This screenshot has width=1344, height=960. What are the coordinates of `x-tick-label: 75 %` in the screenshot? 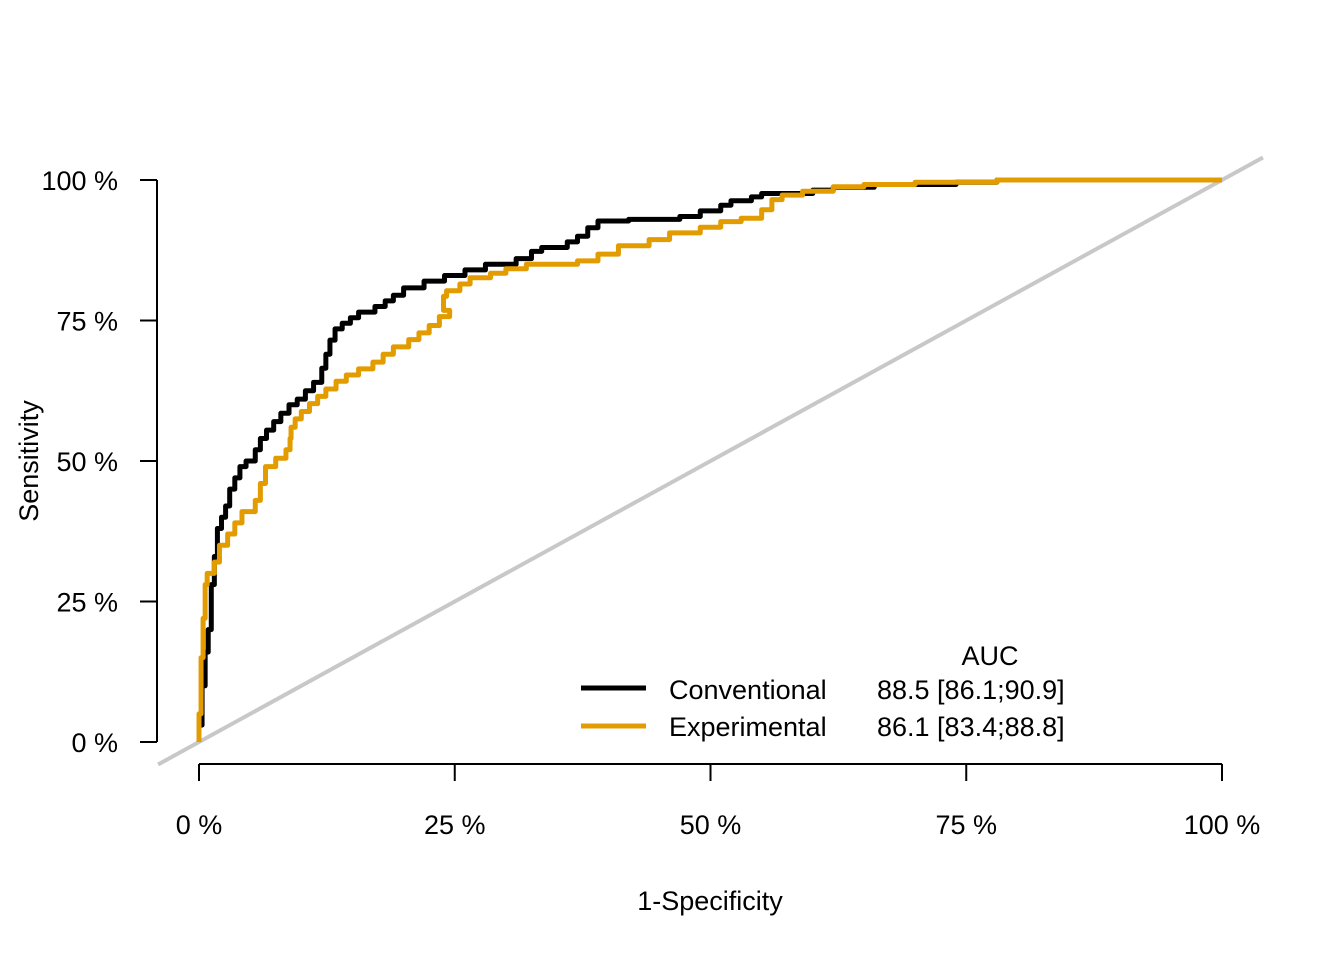 It's located at (966, 825).